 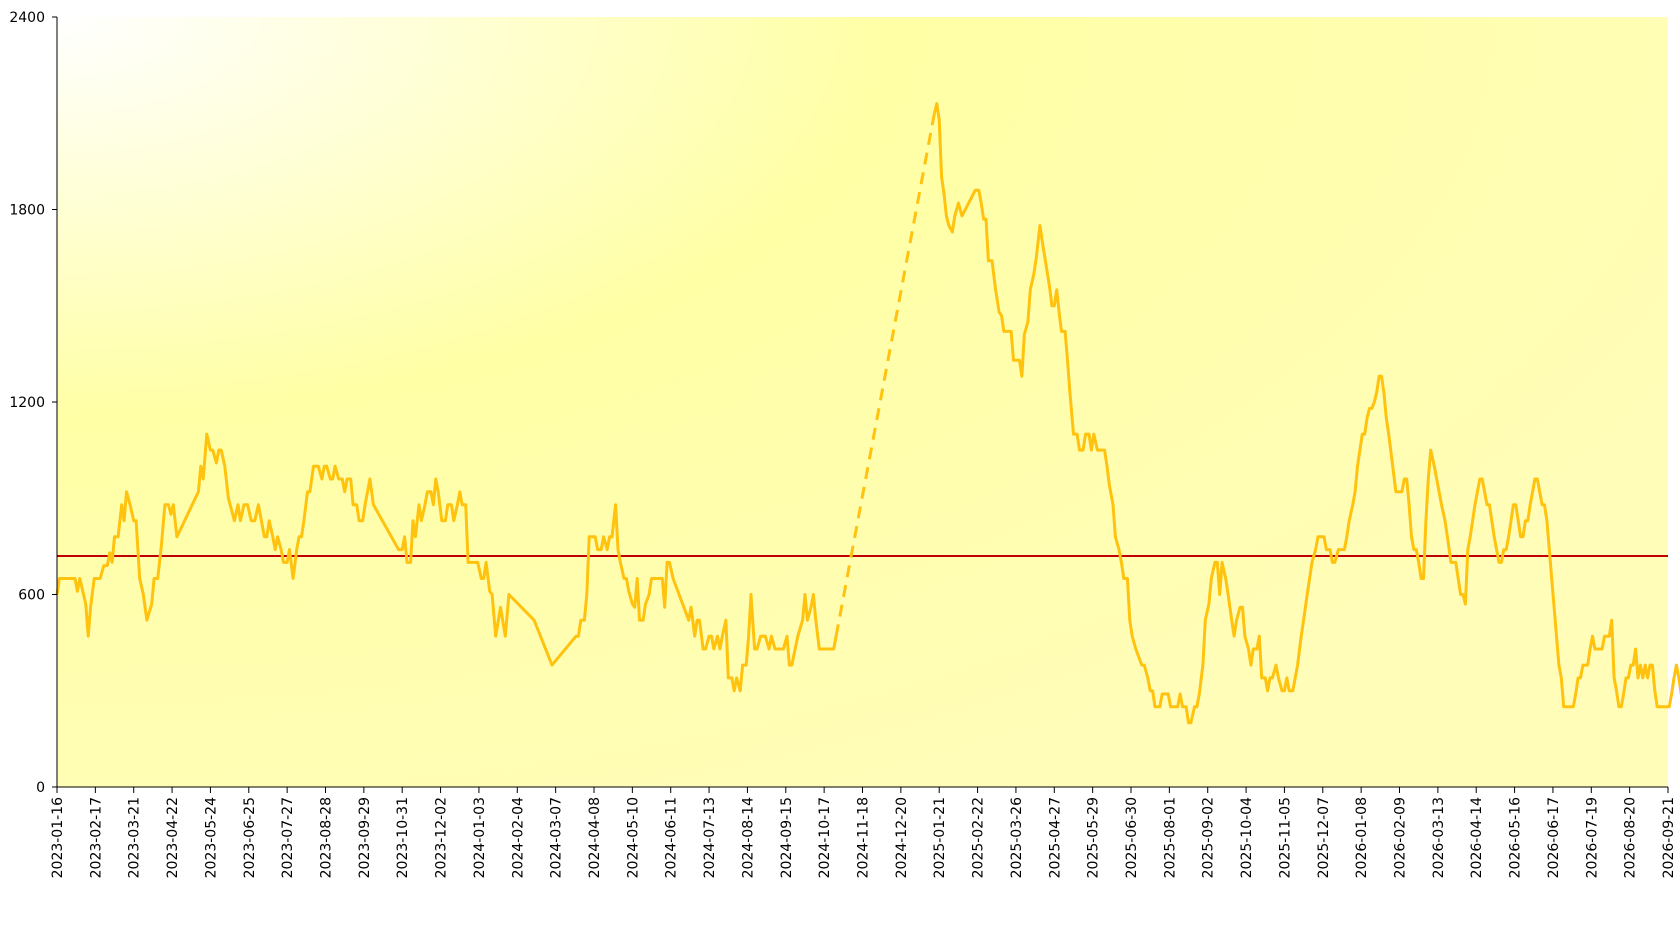 What do you see at coordinates (518, 837) in the screenshot?
I see `x-tick-label: 2024-02-04` at bounding box center [518, 837].